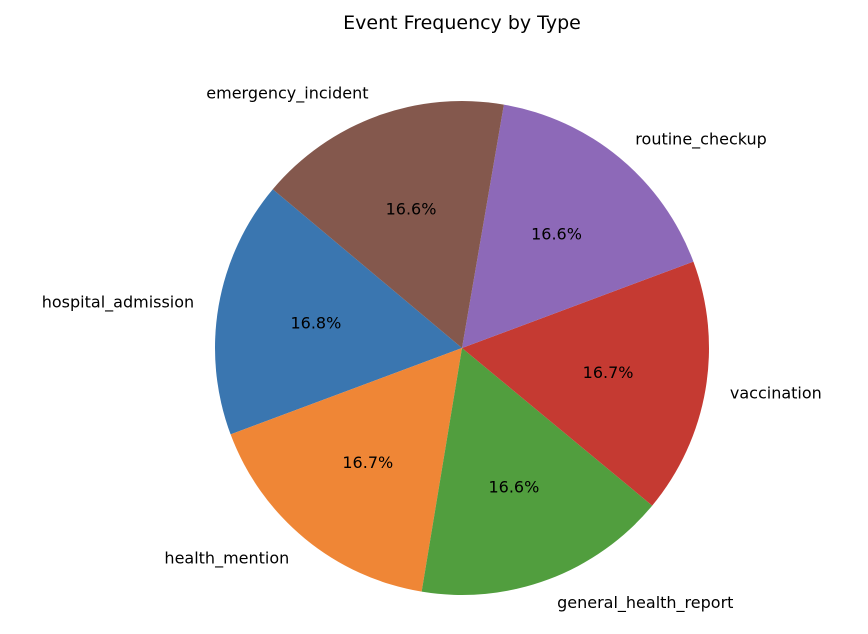 The width and height of the screenshot is (868, 634). What do you see at coordinates (776, 393) in the screenshot?
I see `pie-category-label: vaccination` at bounding box center [776, 393].